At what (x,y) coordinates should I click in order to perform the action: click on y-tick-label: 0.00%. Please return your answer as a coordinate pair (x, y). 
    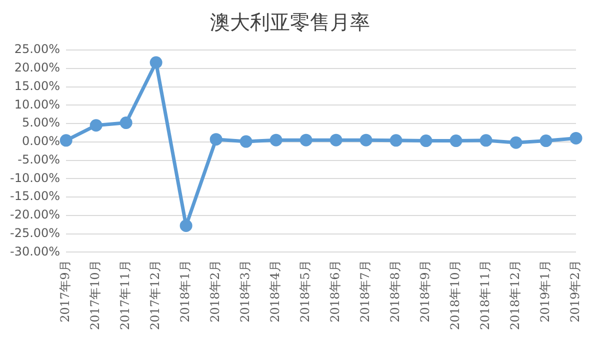
    Looking at the image, I should click on (41, 141).